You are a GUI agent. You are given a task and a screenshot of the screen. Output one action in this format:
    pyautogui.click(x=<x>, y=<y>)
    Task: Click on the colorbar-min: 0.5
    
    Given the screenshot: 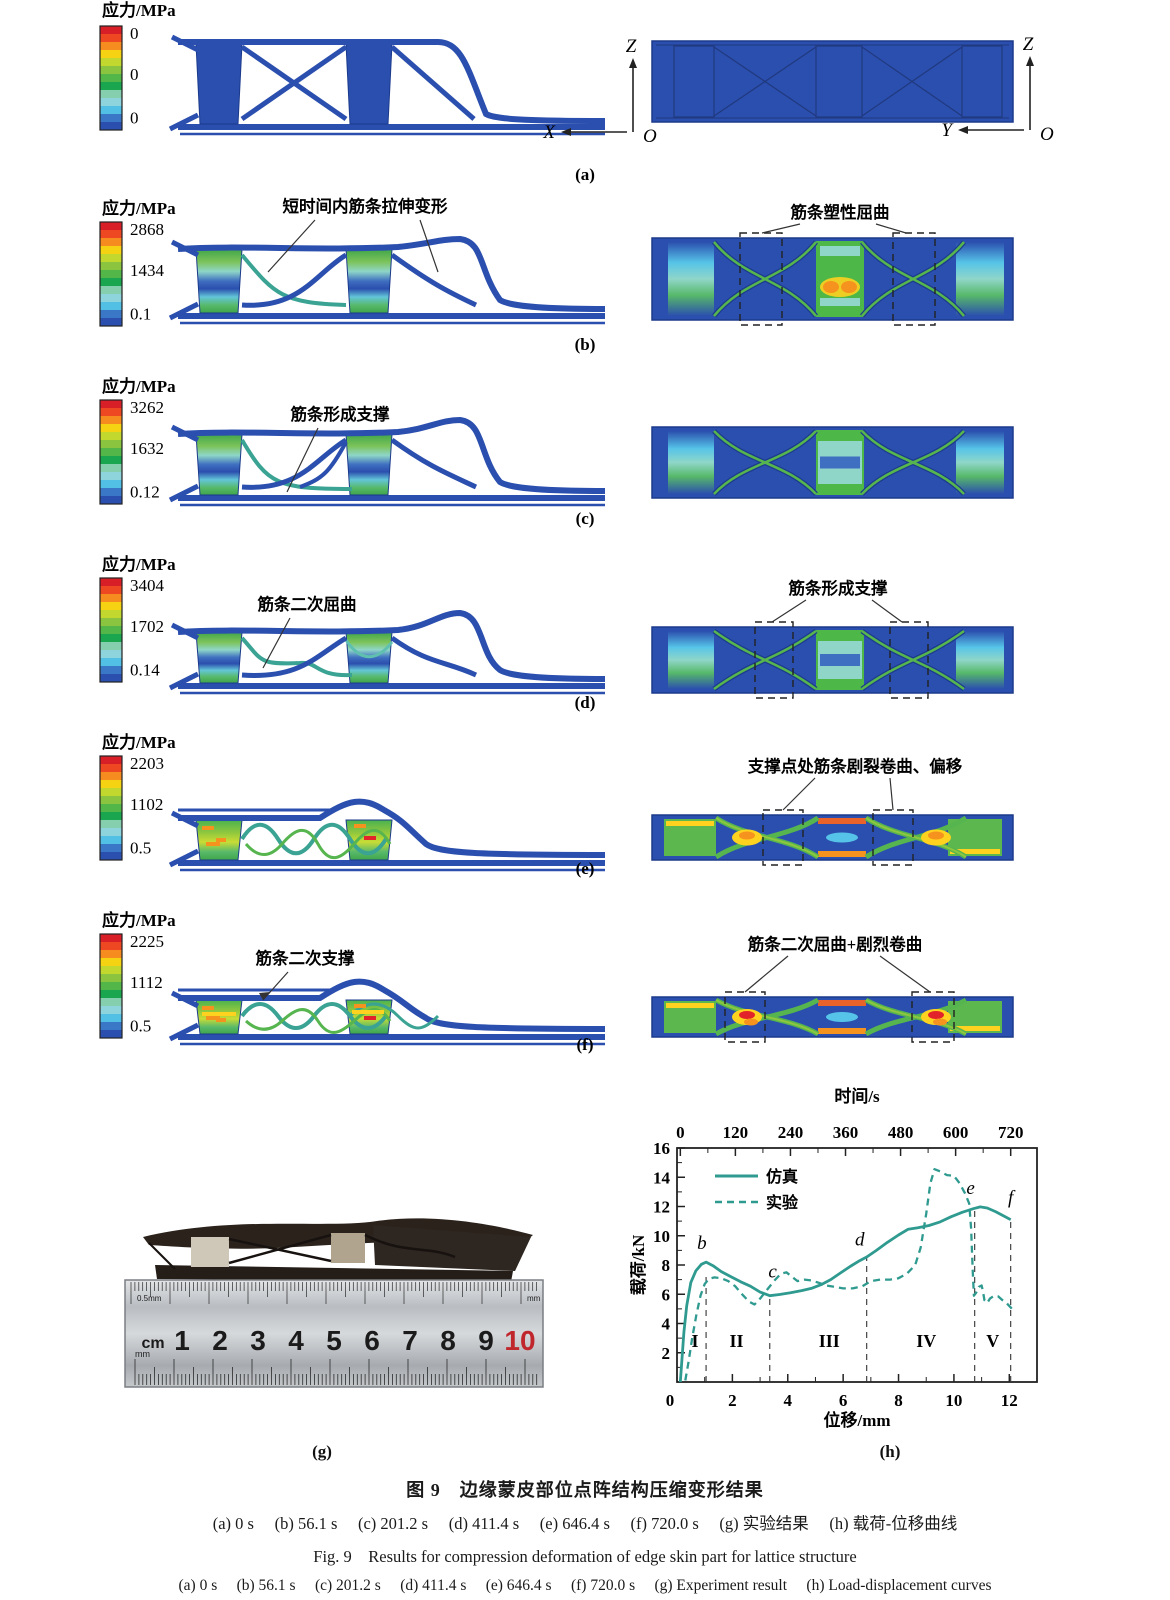 What is the action you would take?
    pyautogui.click(x=140, y=1025)
    